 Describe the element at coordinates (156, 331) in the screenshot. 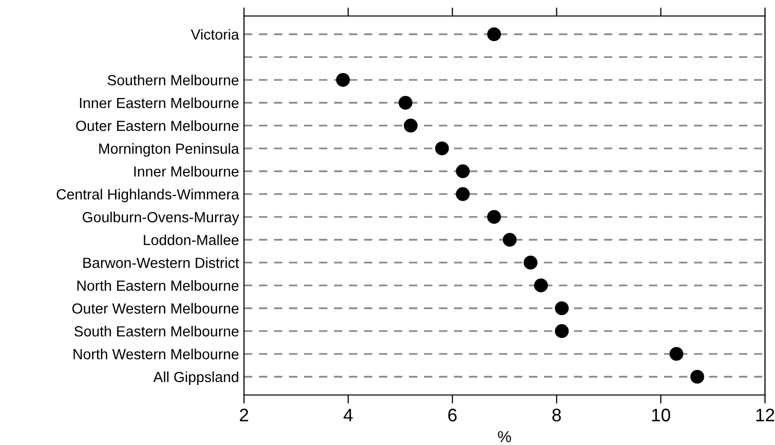

I see `y-tick-label: South Eastern Melbourne` at that location.